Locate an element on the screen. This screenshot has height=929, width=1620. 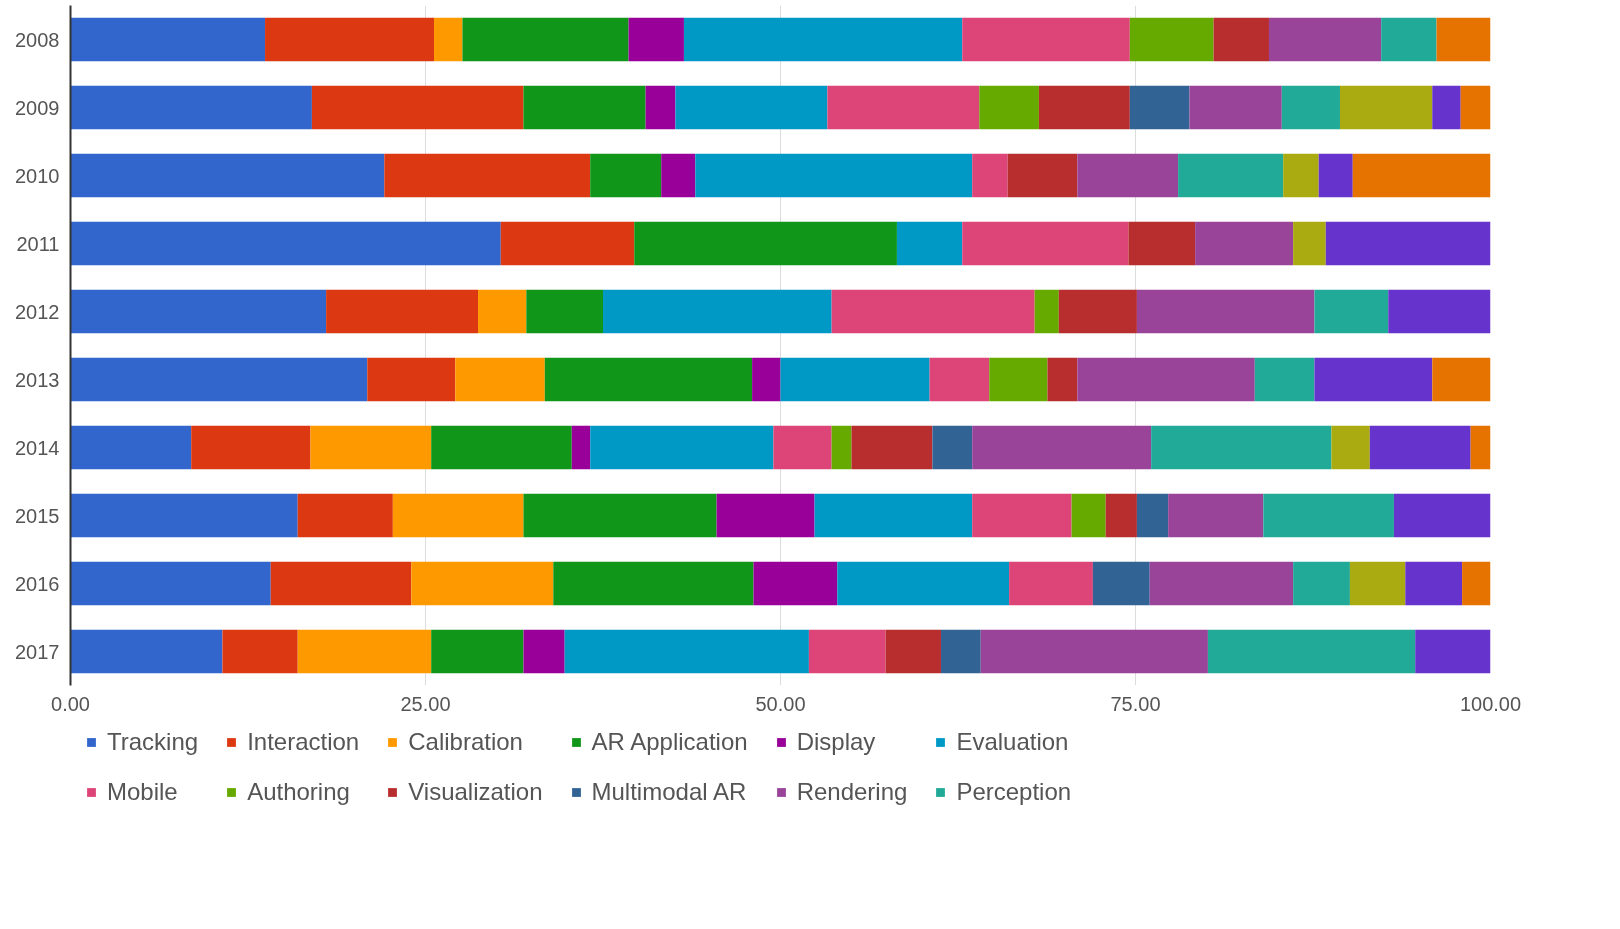
y-tick-label: 2014 is located at coordinates (37, 447).